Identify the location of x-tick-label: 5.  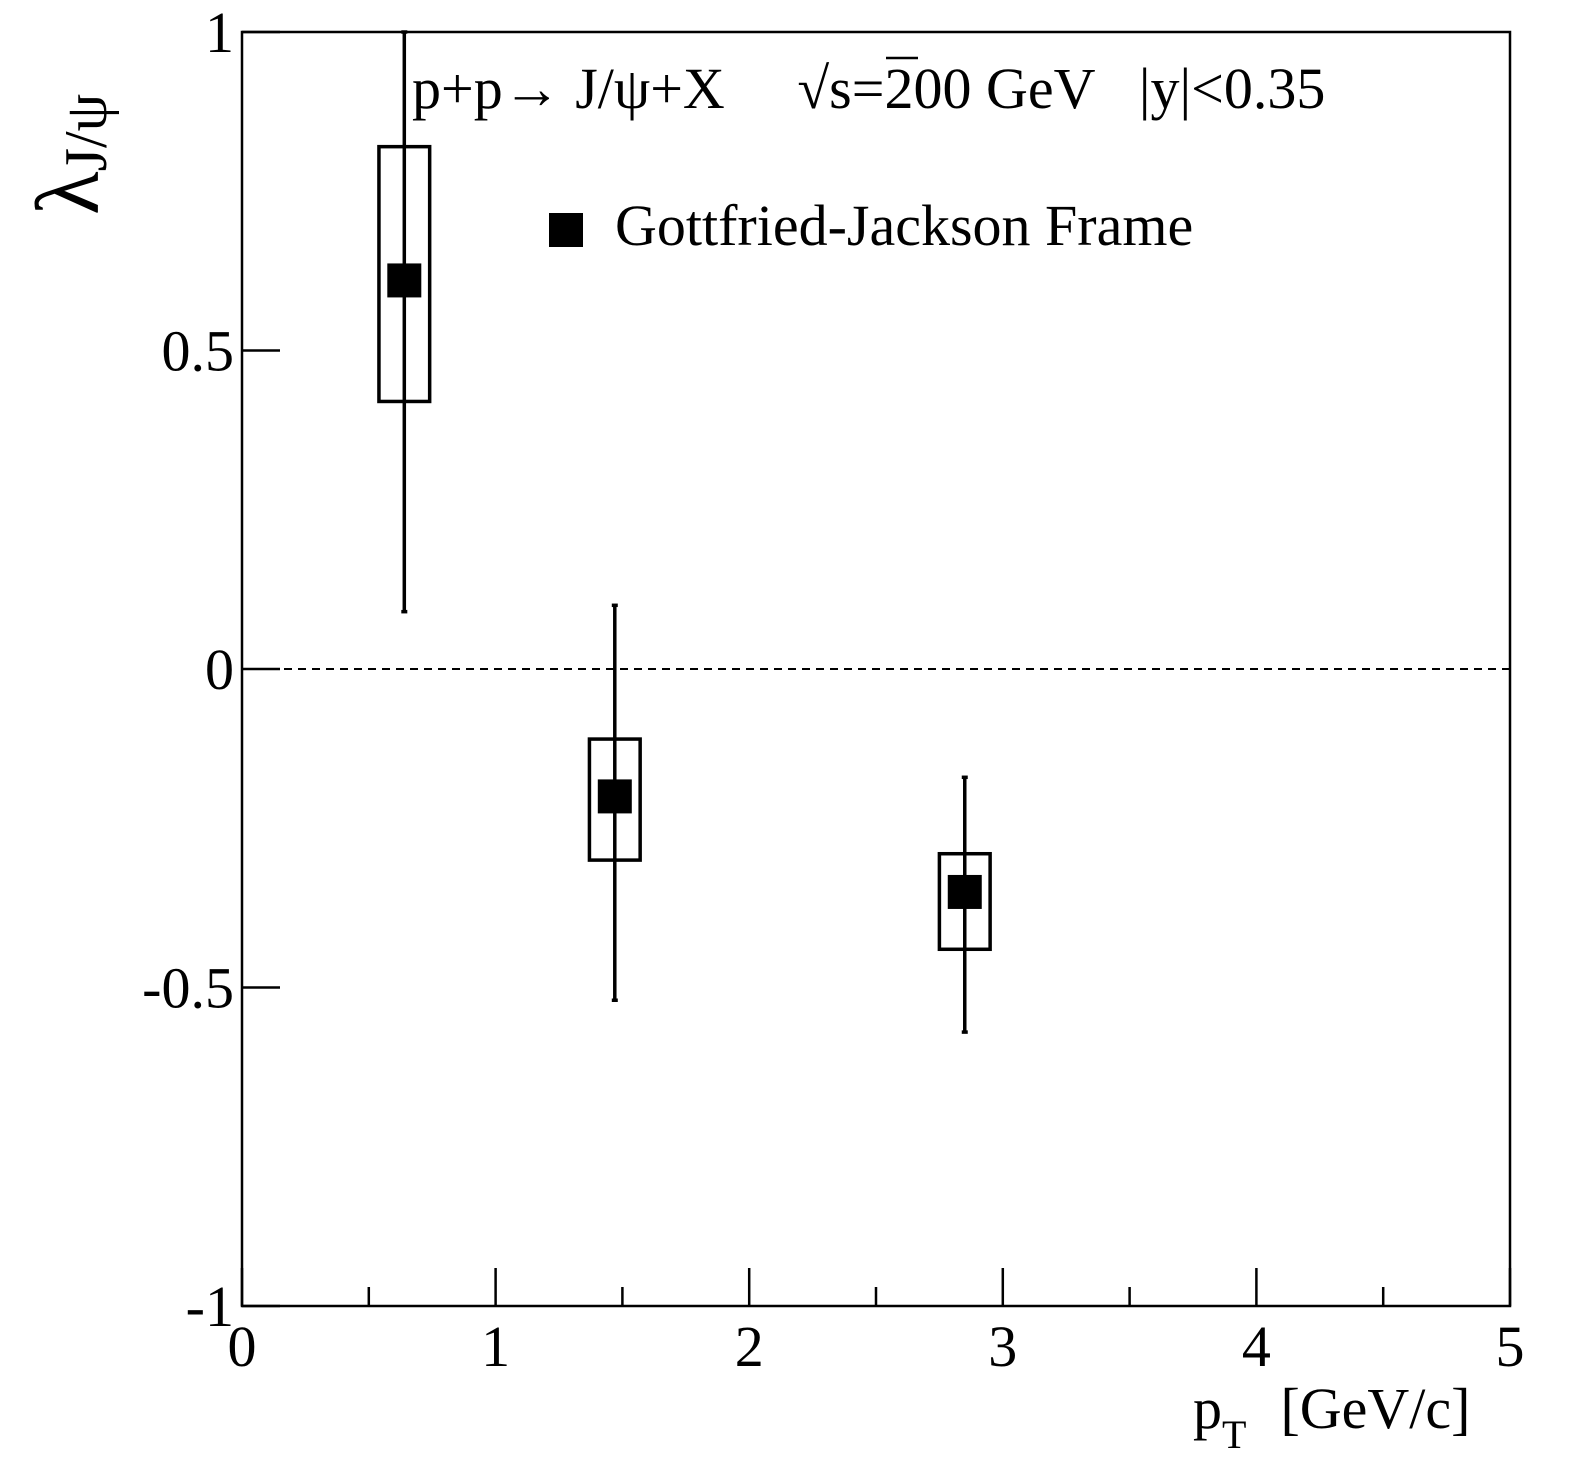
(1510, 1346).